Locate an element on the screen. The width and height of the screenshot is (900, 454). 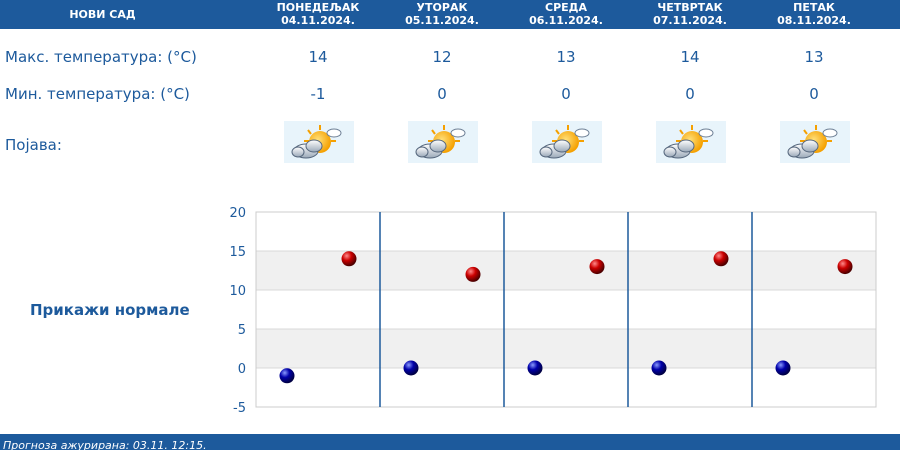
day-name: СРЕДА is located at coordinates (566, 7).